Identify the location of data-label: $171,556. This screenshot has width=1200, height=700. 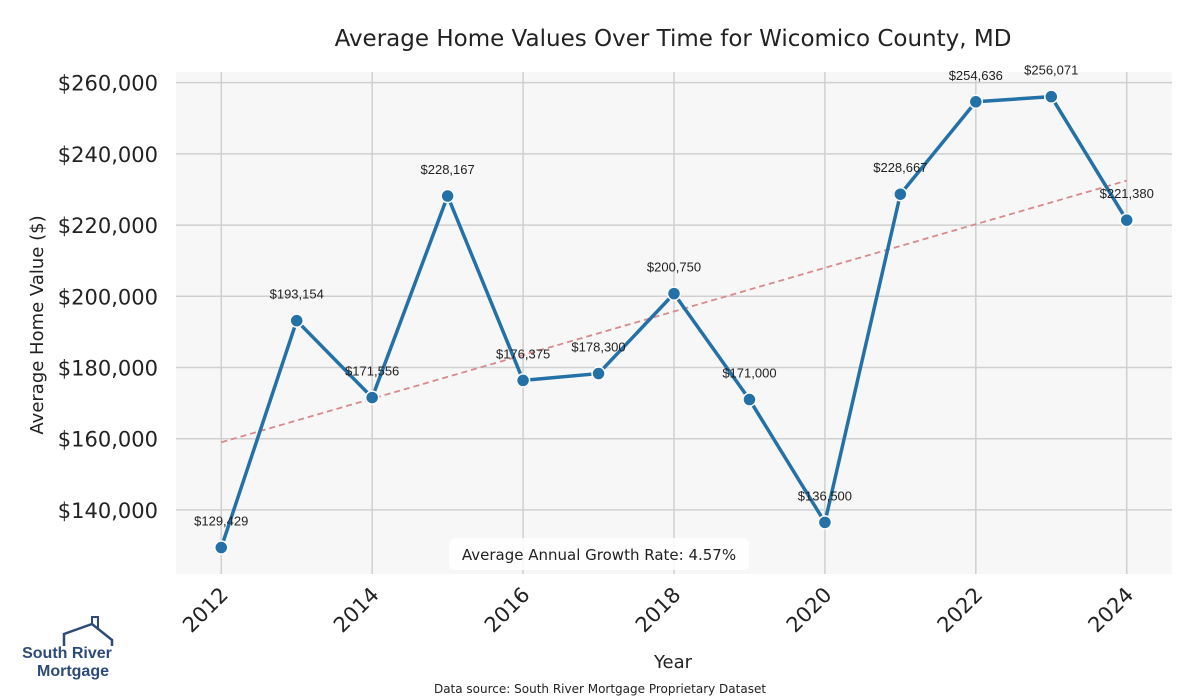
(372, 371).